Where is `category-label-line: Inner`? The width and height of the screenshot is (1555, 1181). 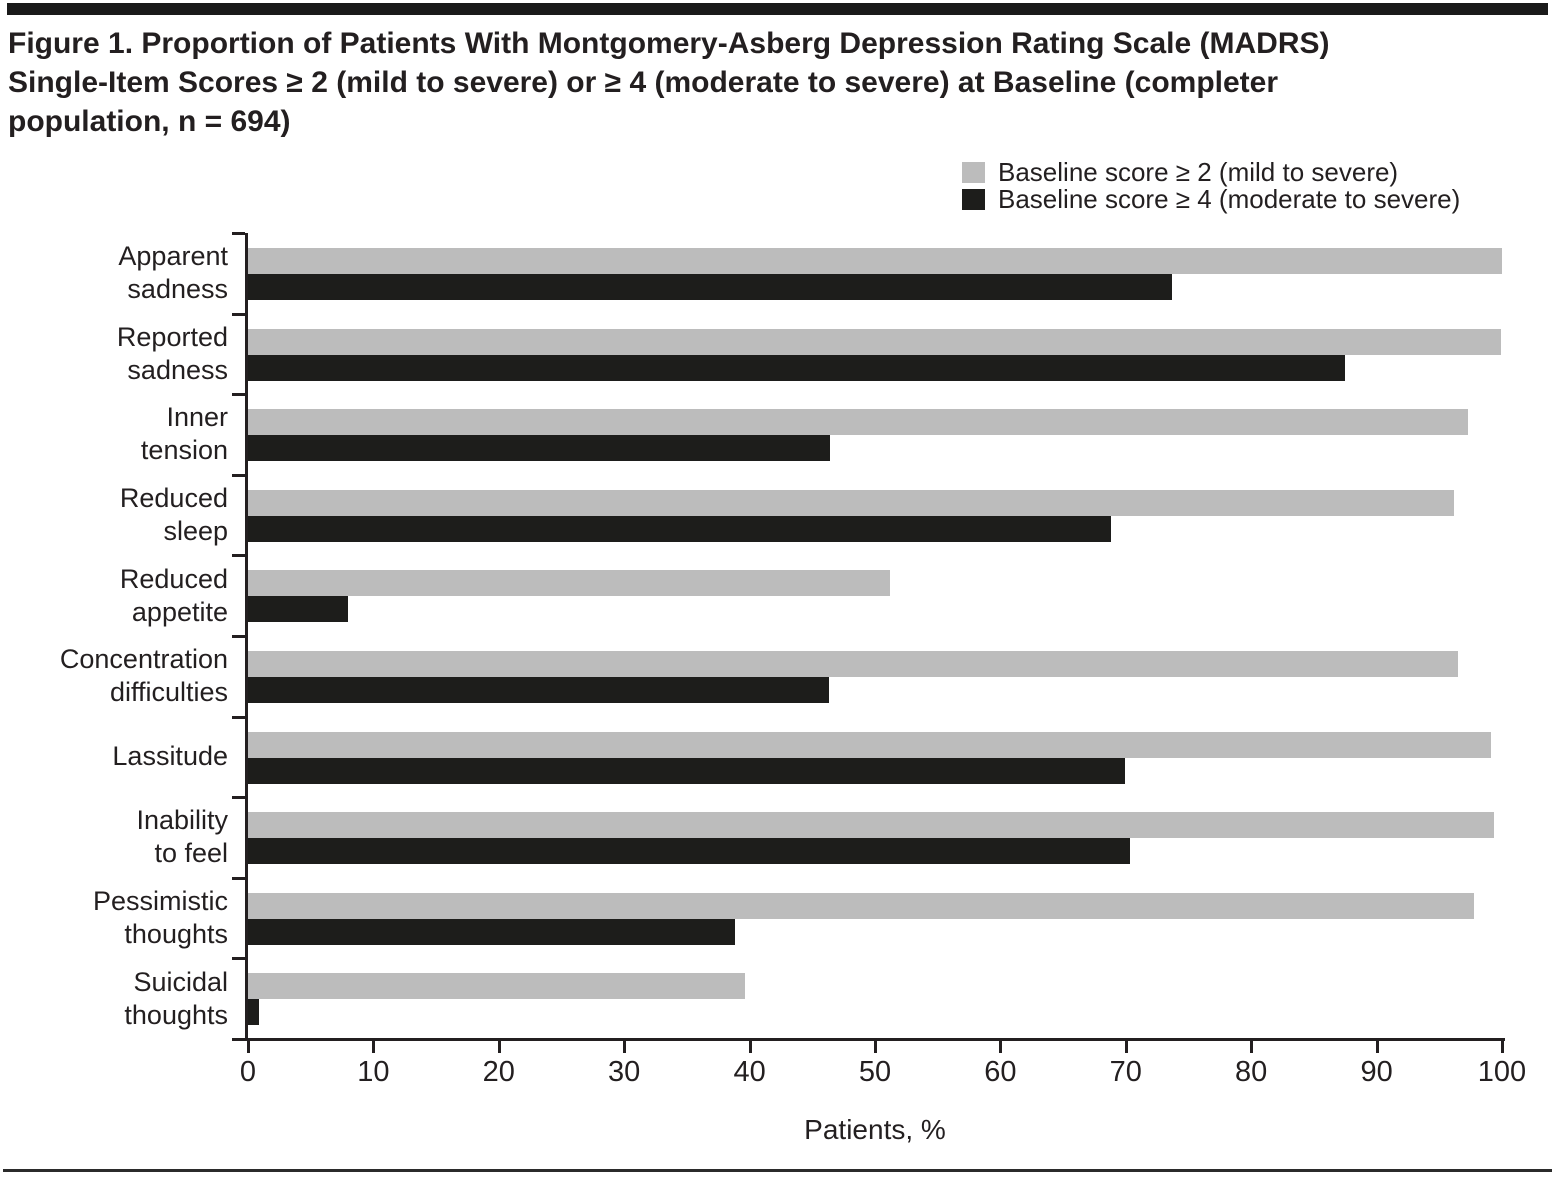 category-label-line: Inner is located at coordinates (197, 417).